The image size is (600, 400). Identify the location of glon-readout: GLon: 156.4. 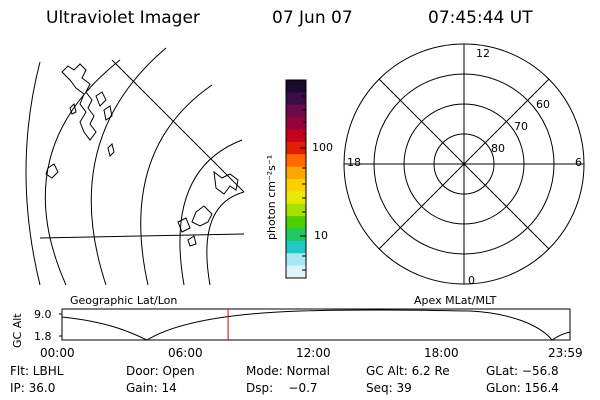
(522, 388).